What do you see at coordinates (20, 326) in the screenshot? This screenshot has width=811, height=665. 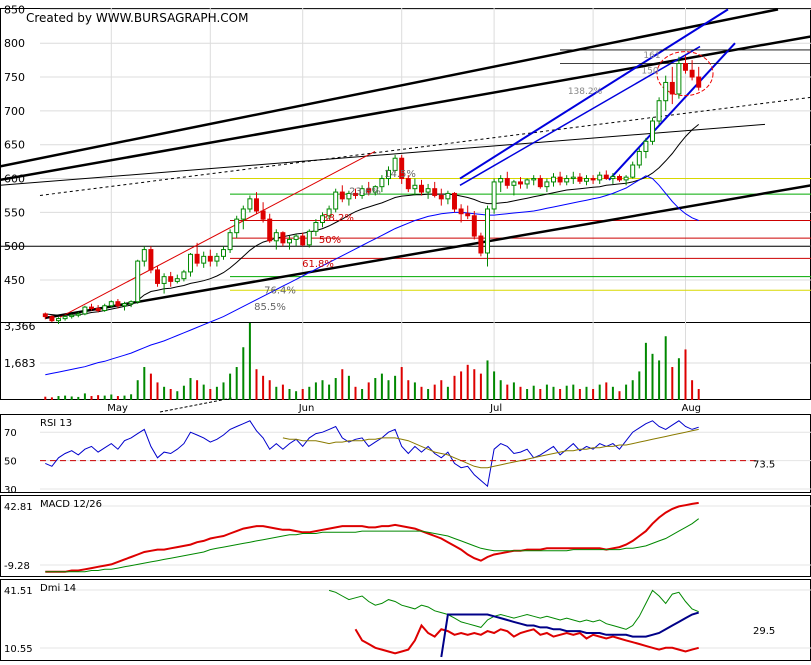 I see `volume-tick-label: 3,366` at bounding box center [20, 326].